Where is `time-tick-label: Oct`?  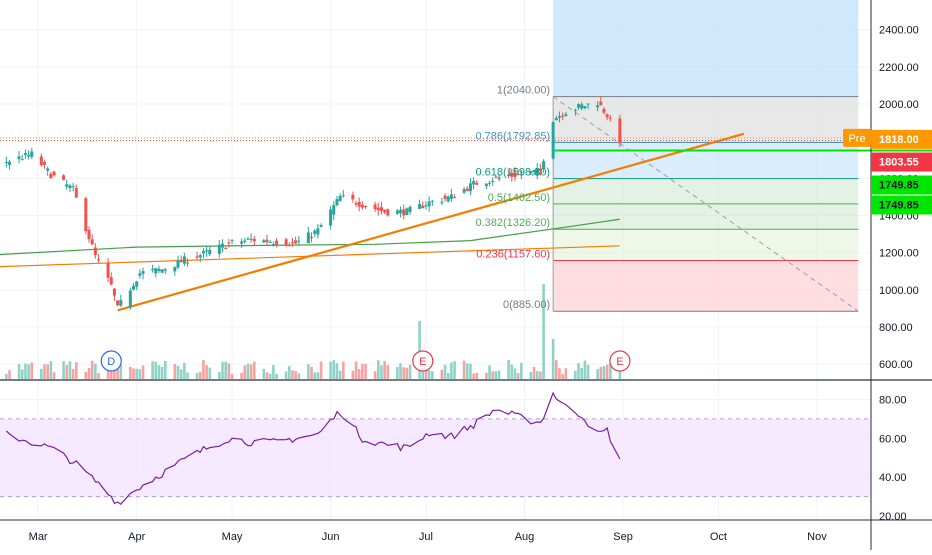
time-tick-label: Oct is located at coordinates (718, 537).